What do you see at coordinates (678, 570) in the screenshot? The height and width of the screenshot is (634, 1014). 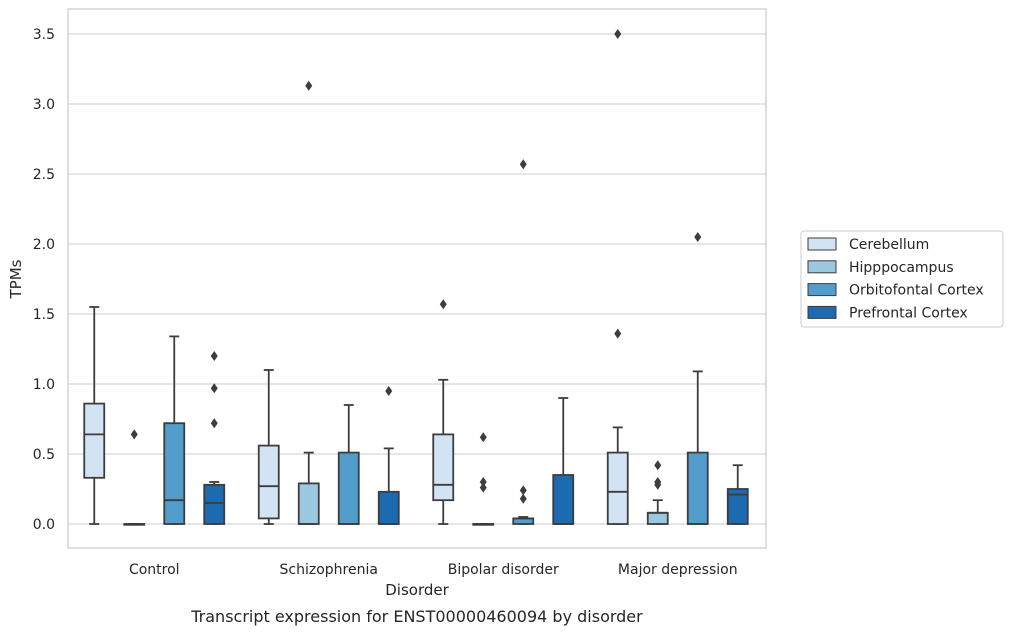 I see `x-tick-label: Major depression` at bounding box center [678, 570].